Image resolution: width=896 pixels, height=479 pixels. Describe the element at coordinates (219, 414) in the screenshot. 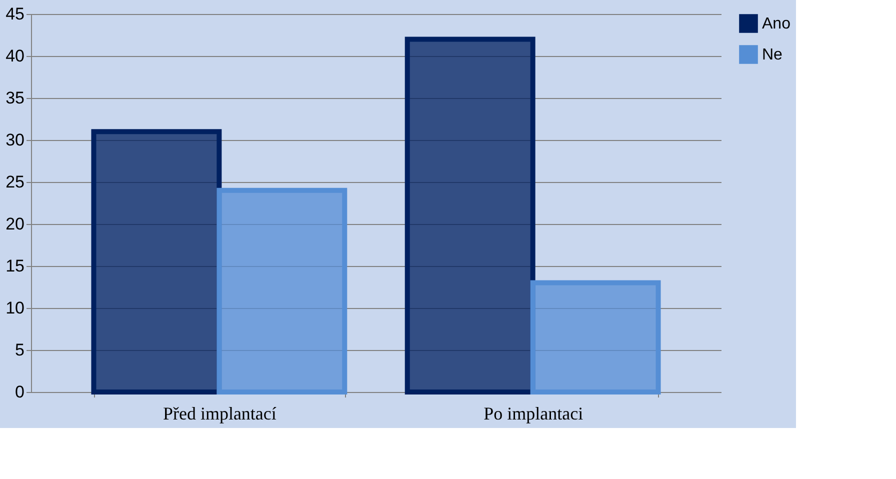

I see `x-tick-label: Před implantací` at that location.